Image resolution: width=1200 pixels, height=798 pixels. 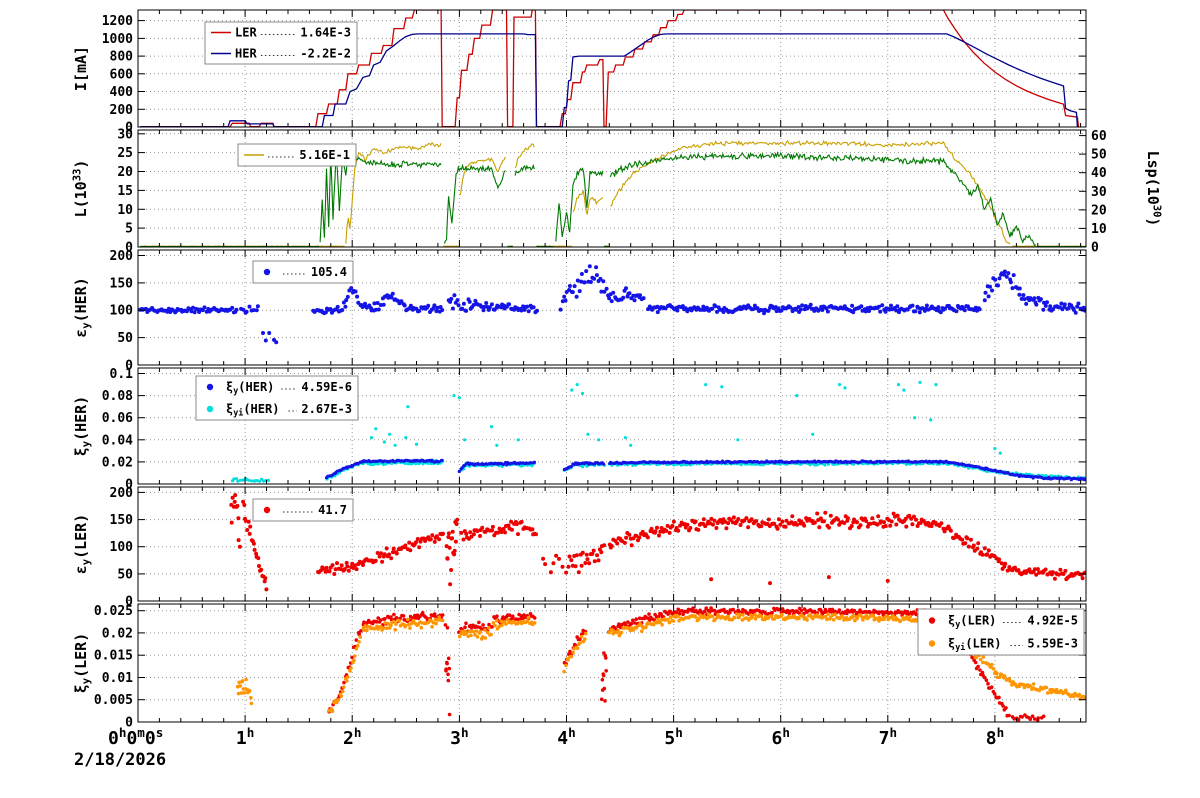 What do you see at coordinates (82, 307) in the screenshot?
I see `ylabel-ey_her: εy(HER)` at bounding box center [82, 307].